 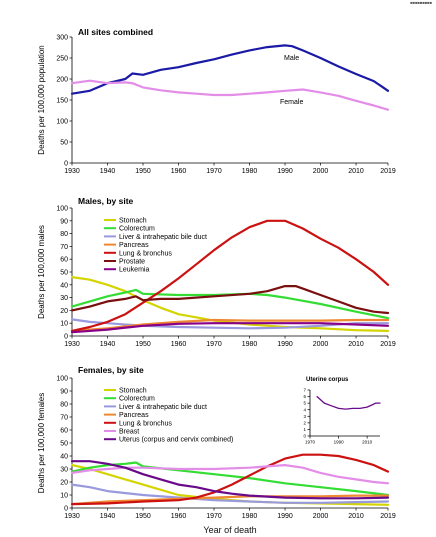 What do you see at coordinates (41, 272) in the screenshot?
I see `y-axis-label: Deaths per 100,000 males` at bounding box center [41, 272].